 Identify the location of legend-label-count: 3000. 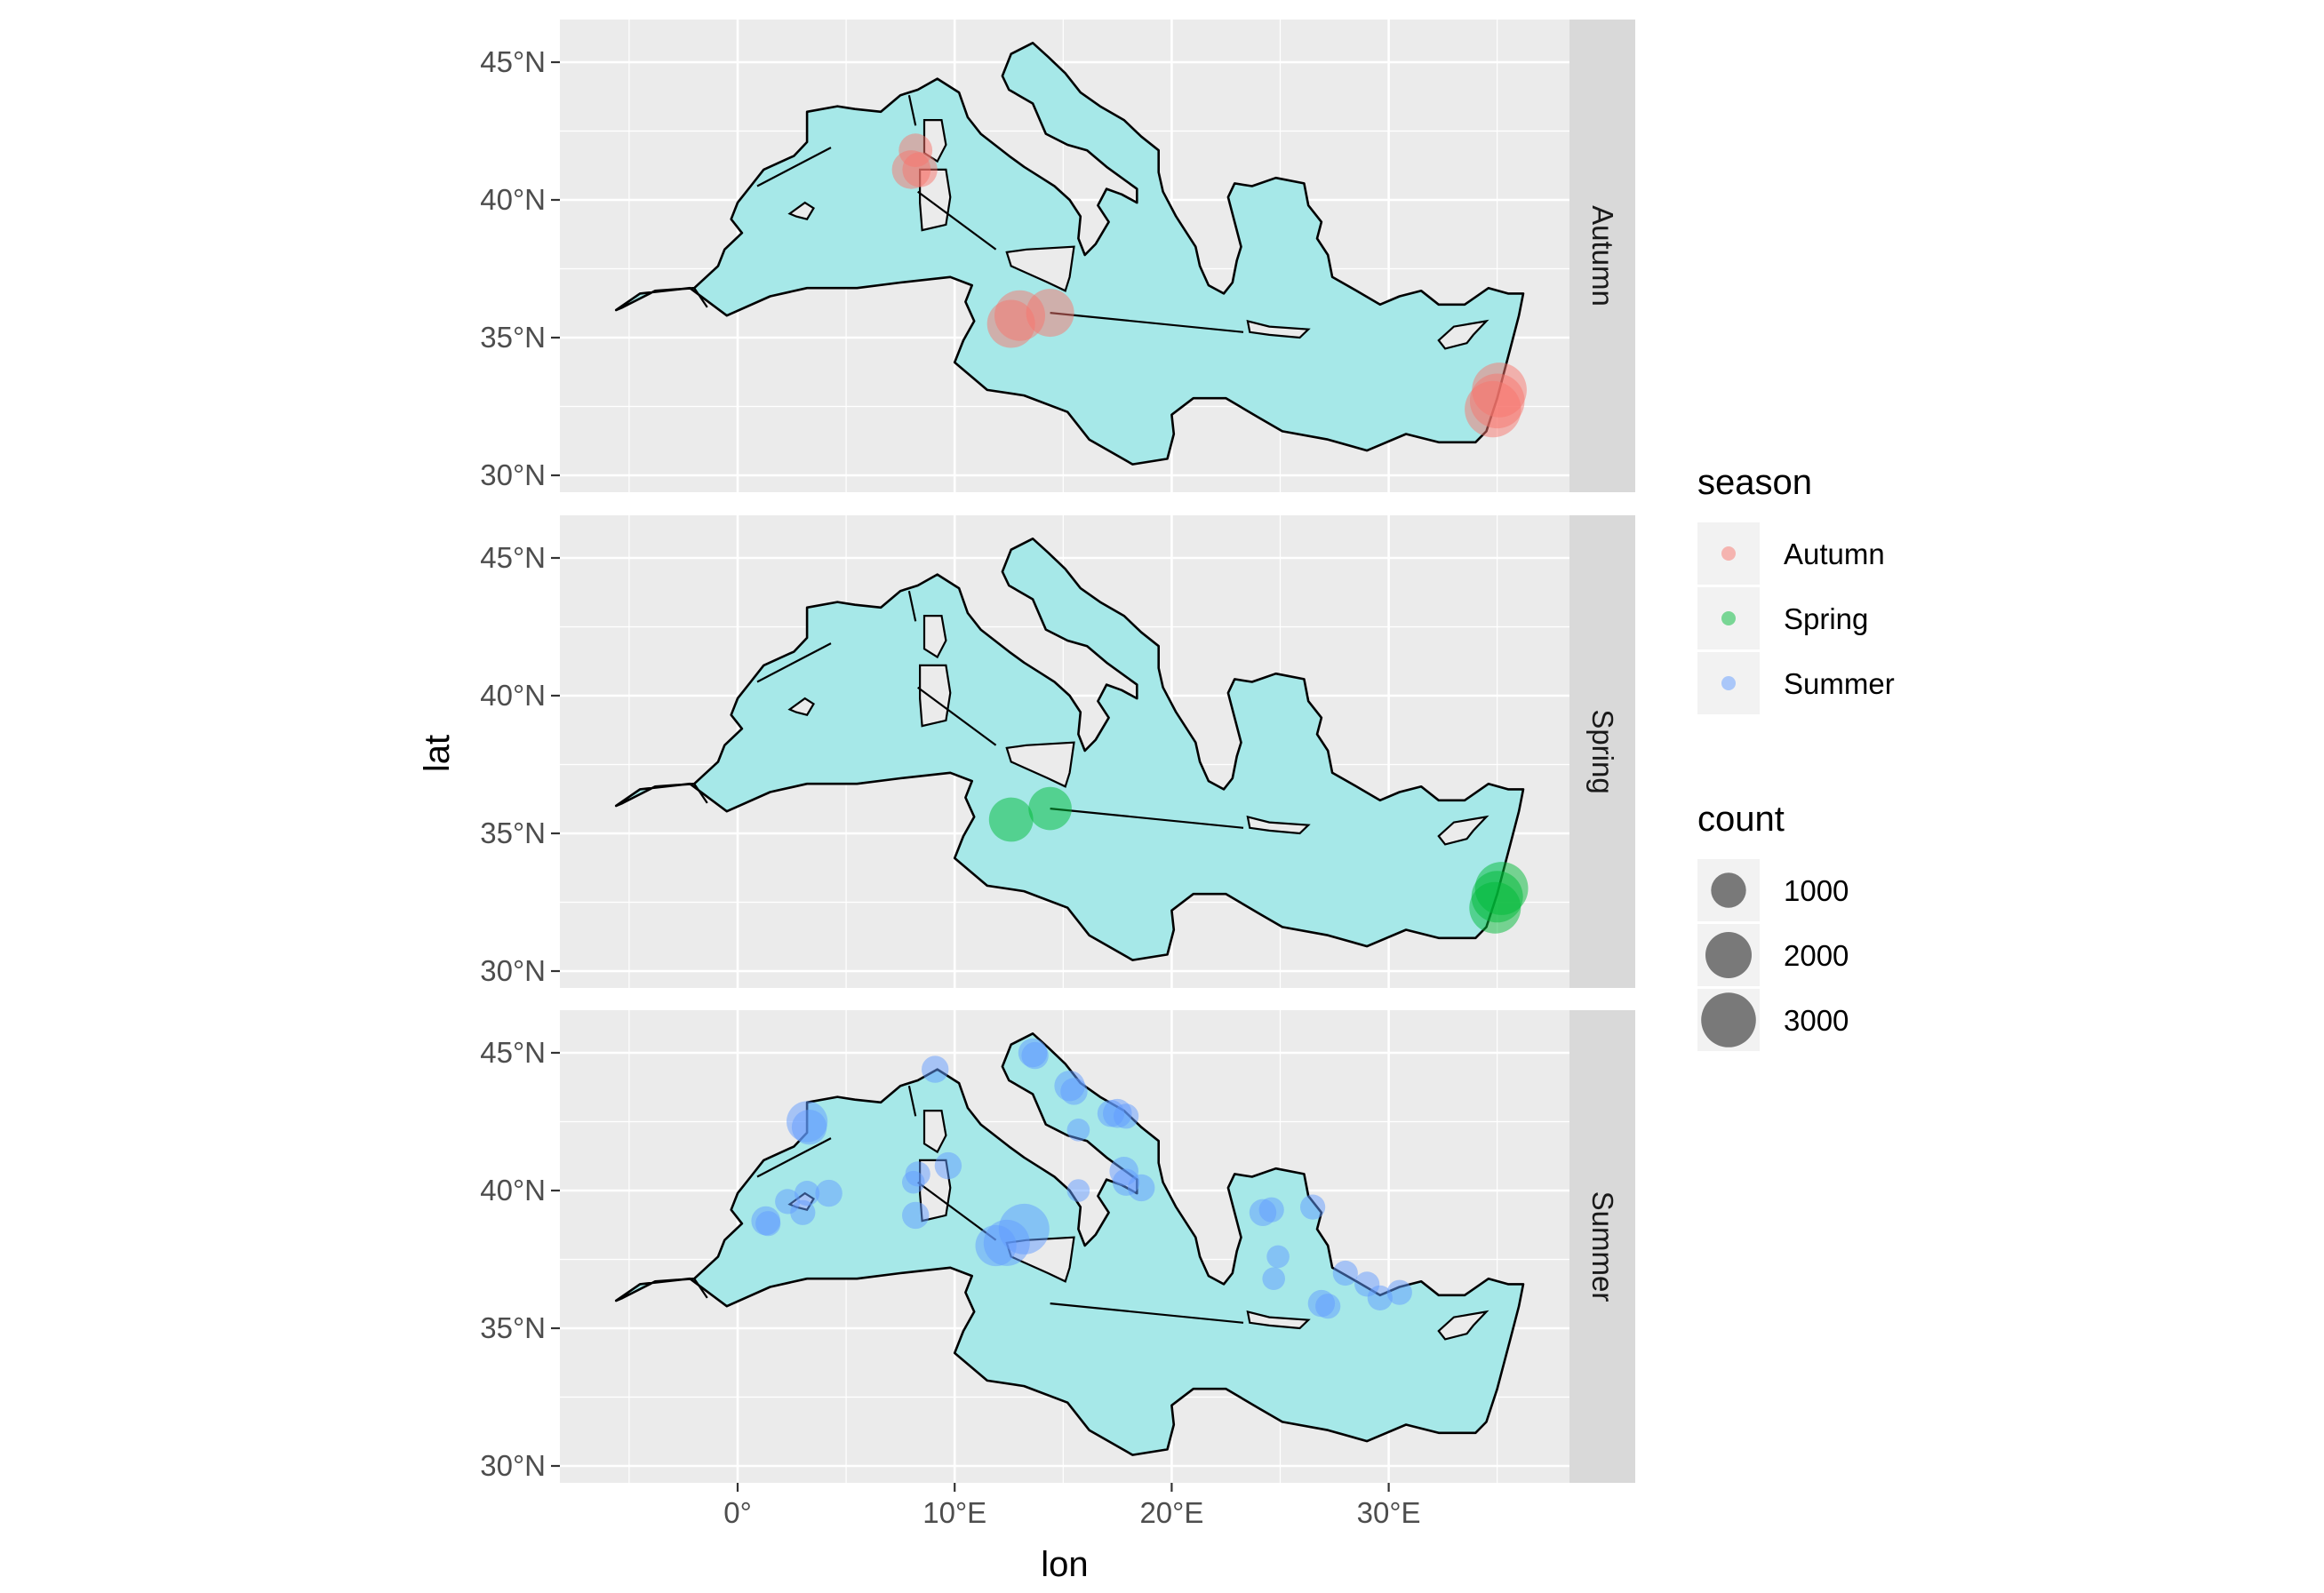
(1816, 1020).